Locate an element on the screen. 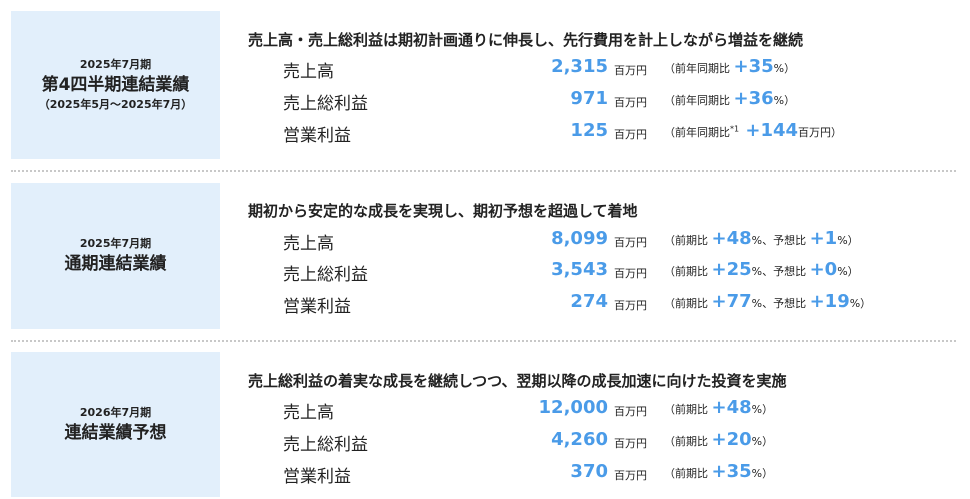 Image resolution: width=970 pixels, height=499 pixels. metric-row: 売上総利益 971 百万円 （前年同期比 +36%） is located at coordinates (485, 100).